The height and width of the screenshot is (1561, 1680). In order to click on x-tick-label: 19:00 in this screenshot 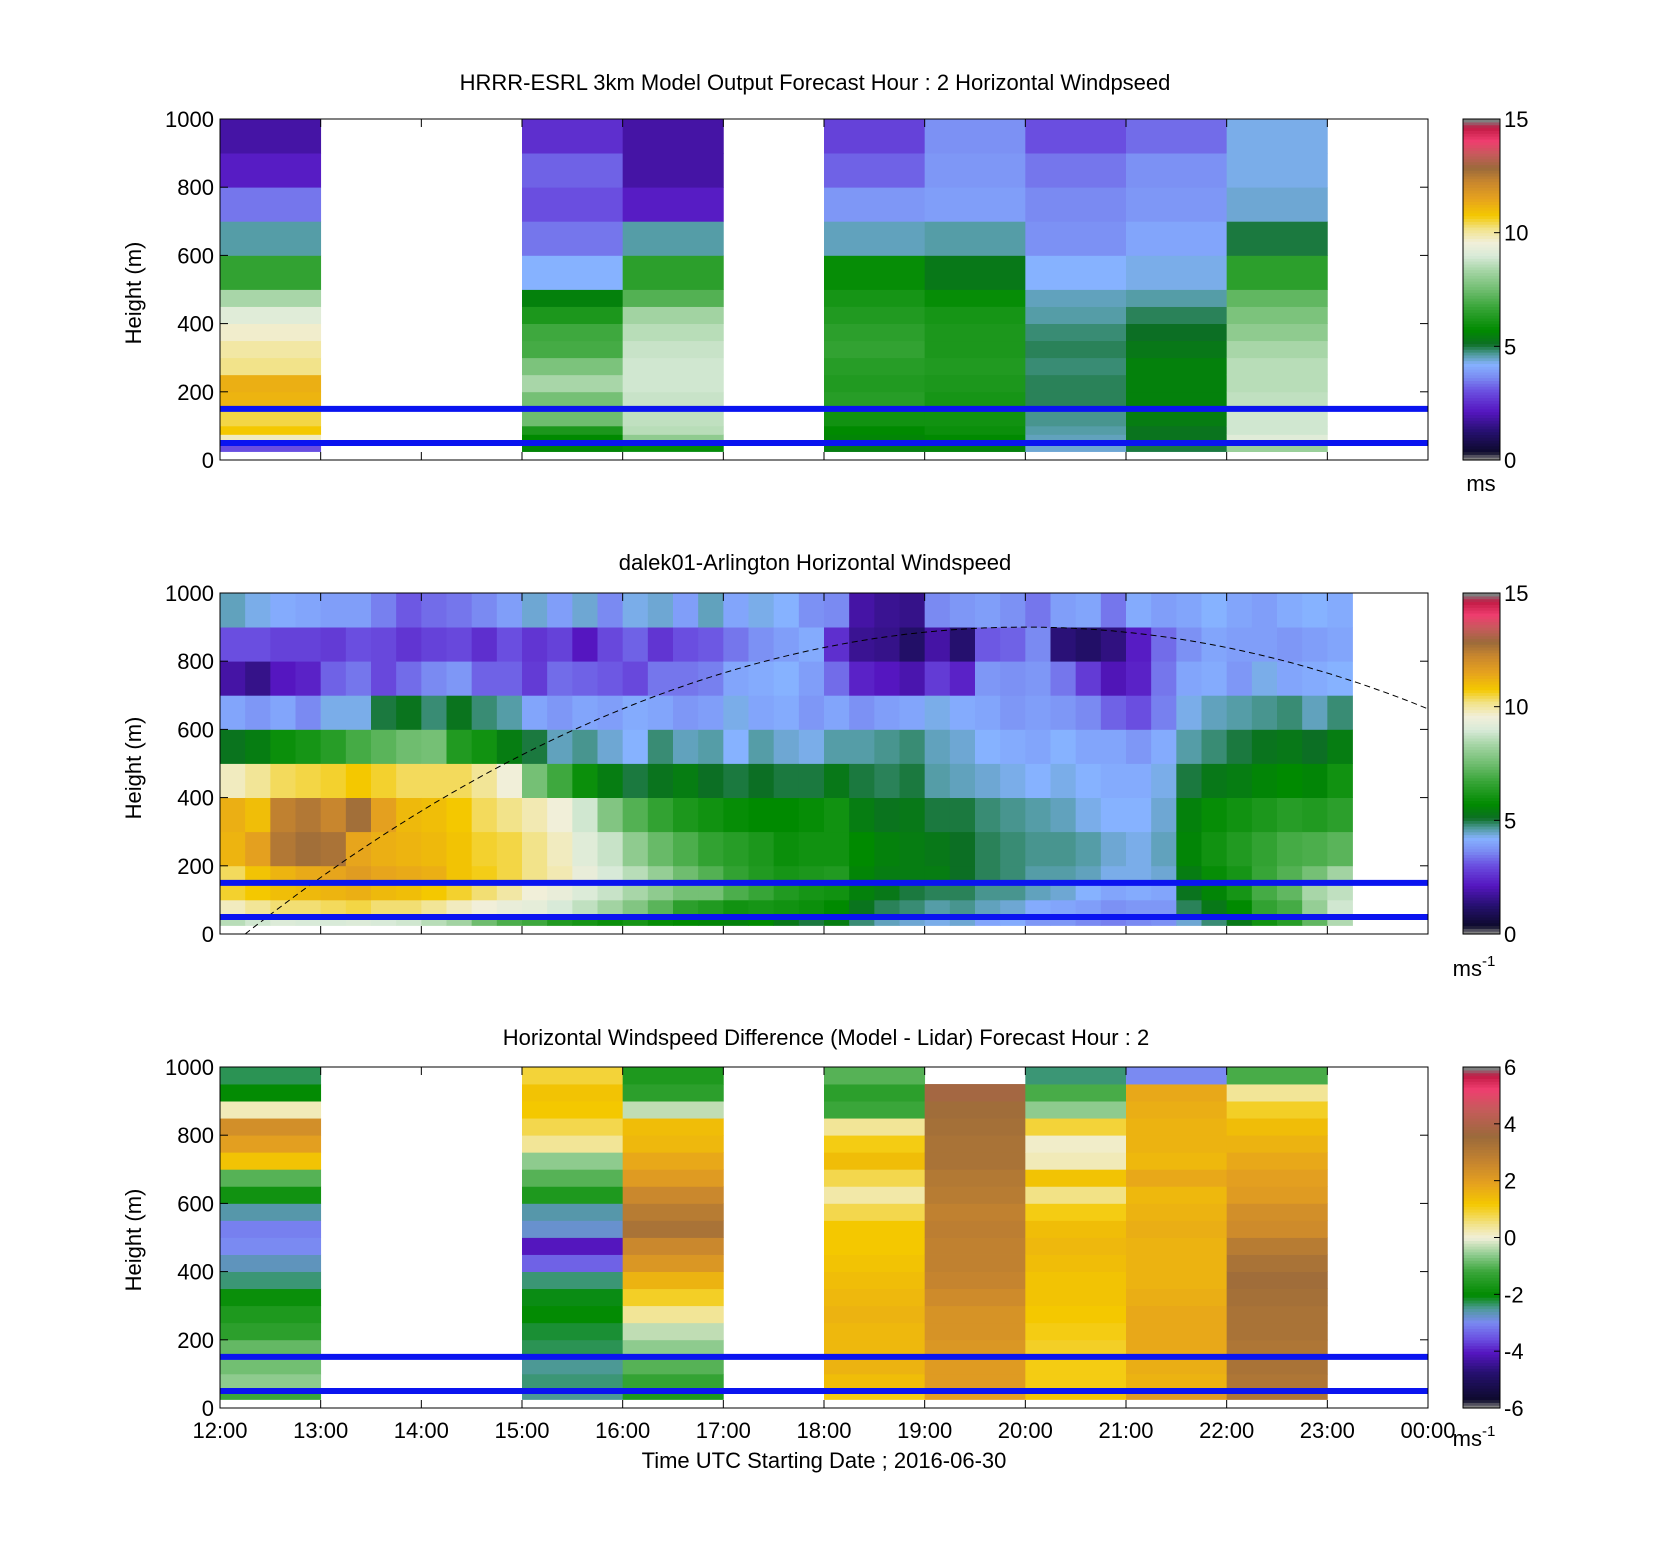, I will do `click(924, 1430)`.